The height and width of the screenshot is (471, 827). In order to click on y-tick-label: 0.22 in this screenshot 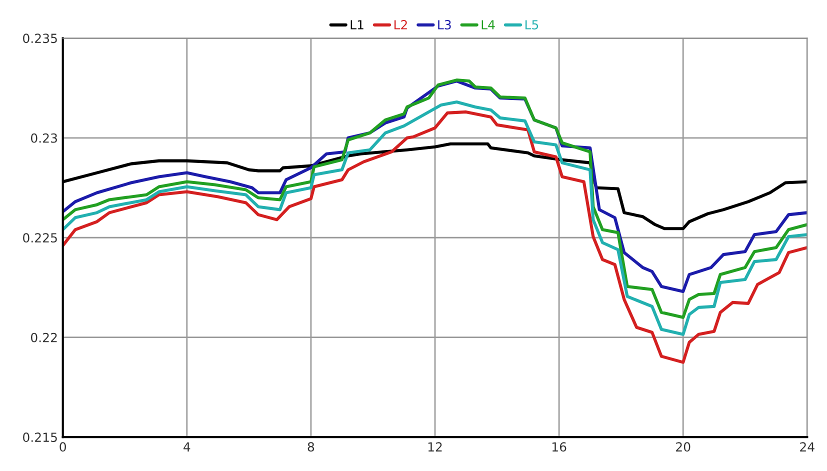, I will do `click(43, 337)`.